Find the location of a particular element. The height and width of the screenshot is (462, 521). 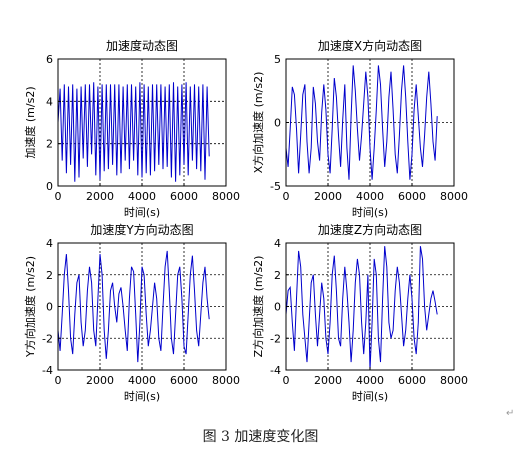

chart-title: 加速度Z方向动态图 is located at coordinates (370, 229).